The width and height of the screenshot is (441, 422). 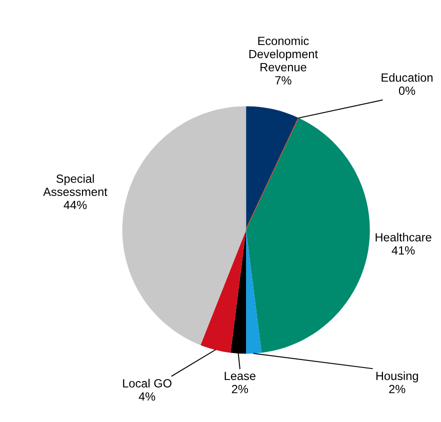 I want to click on slice-label: Local GO, so click(x=147, y=383).